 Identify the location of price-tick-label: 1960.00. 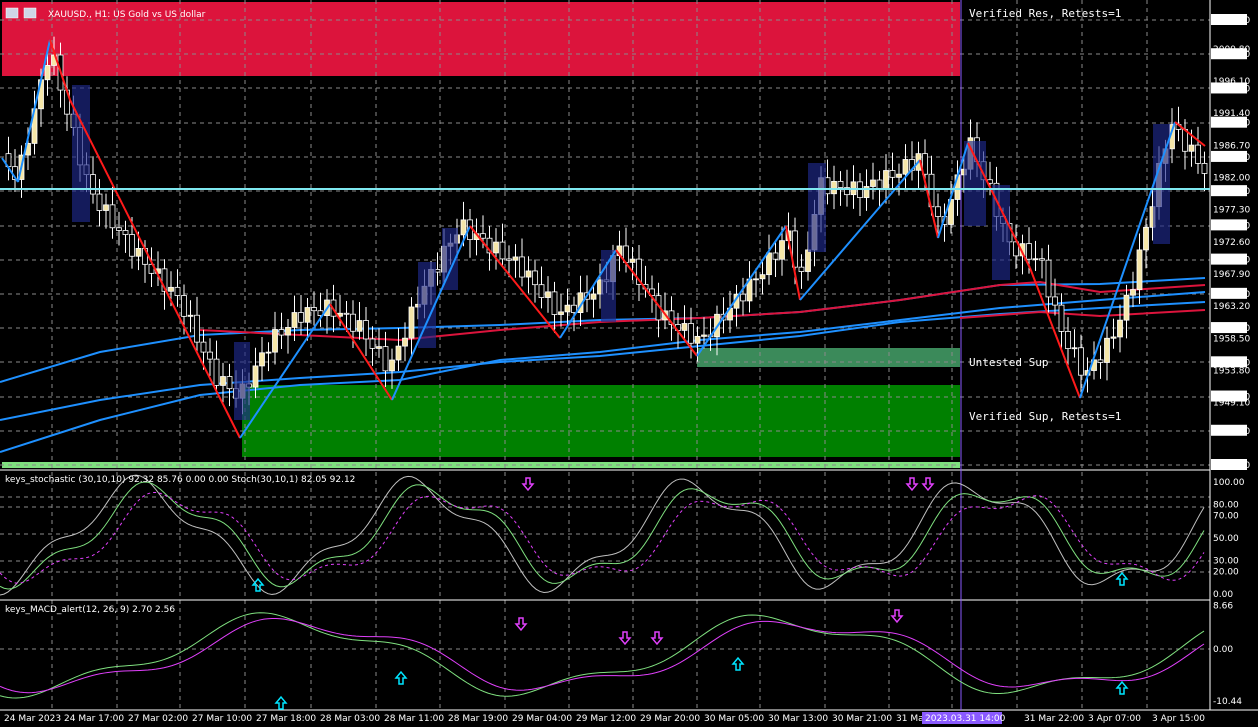
(1231, 329).